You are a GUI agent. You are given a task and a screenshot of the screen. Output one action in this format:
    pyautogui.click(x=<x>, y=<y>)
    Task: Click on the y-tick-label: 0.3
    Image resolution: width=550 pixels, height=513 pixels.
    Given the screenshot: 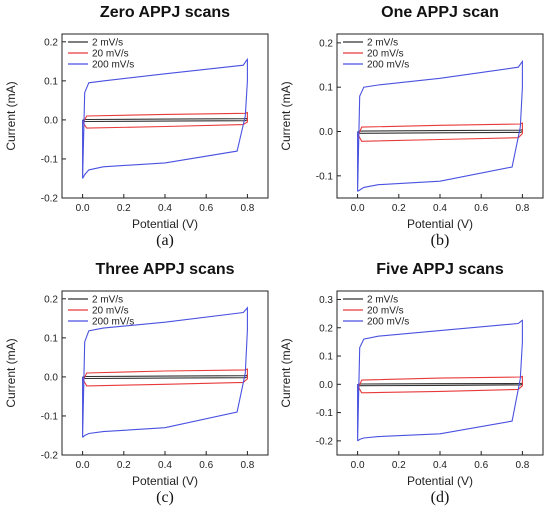 What is the action you would take?
    pyautogui.click(x=326, y=300)
    